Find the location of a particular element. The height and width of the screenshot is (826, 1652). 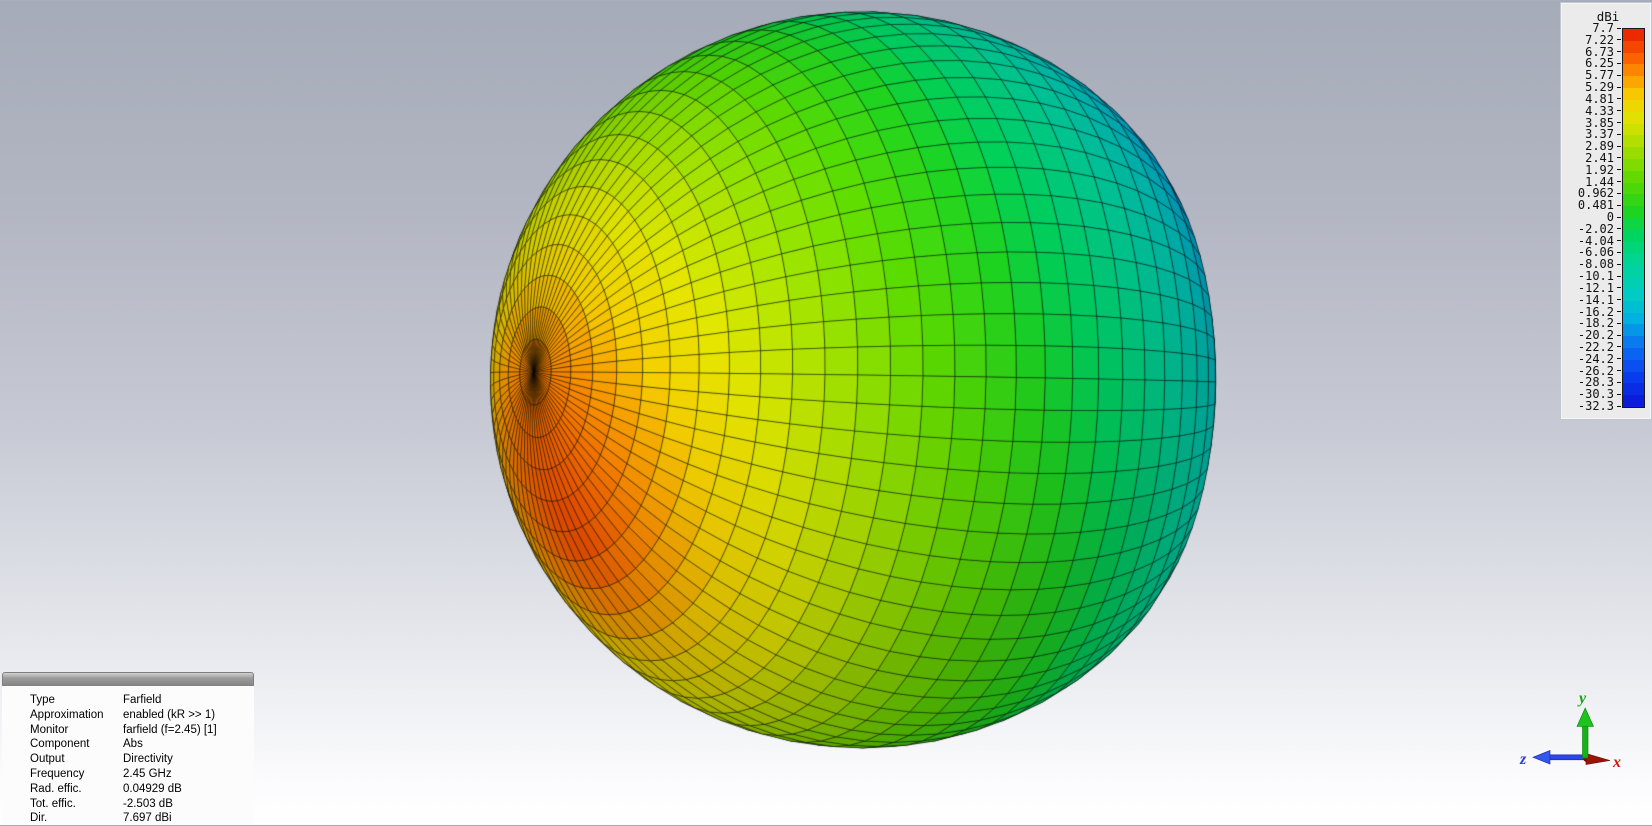

result-row-value: 0.04929 dB is located at coordinates (152, 788).